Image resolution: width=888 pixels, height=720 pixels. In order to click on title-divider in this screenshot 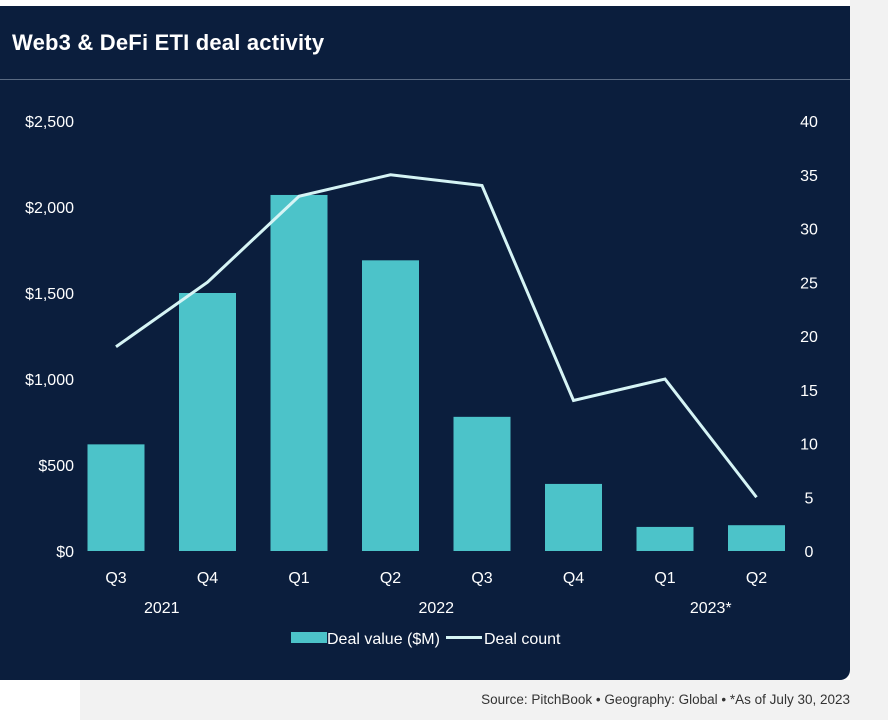, I will do `click(425, 79)`.